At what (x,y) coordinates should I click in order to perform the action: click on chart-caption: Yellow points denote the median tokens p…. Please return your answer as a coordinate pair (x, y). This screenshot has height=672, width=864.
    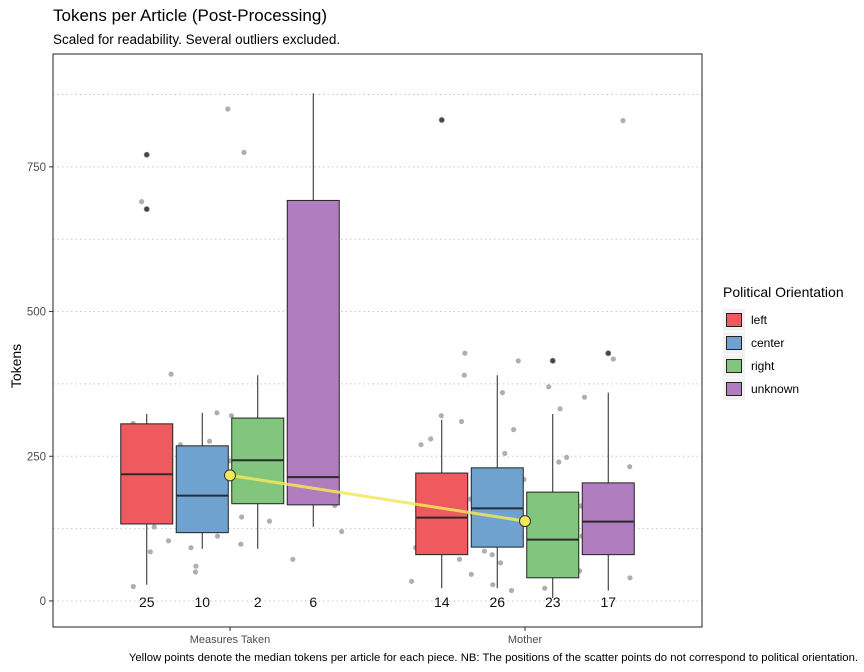
    Looking at the image, I should click on (493, 658).